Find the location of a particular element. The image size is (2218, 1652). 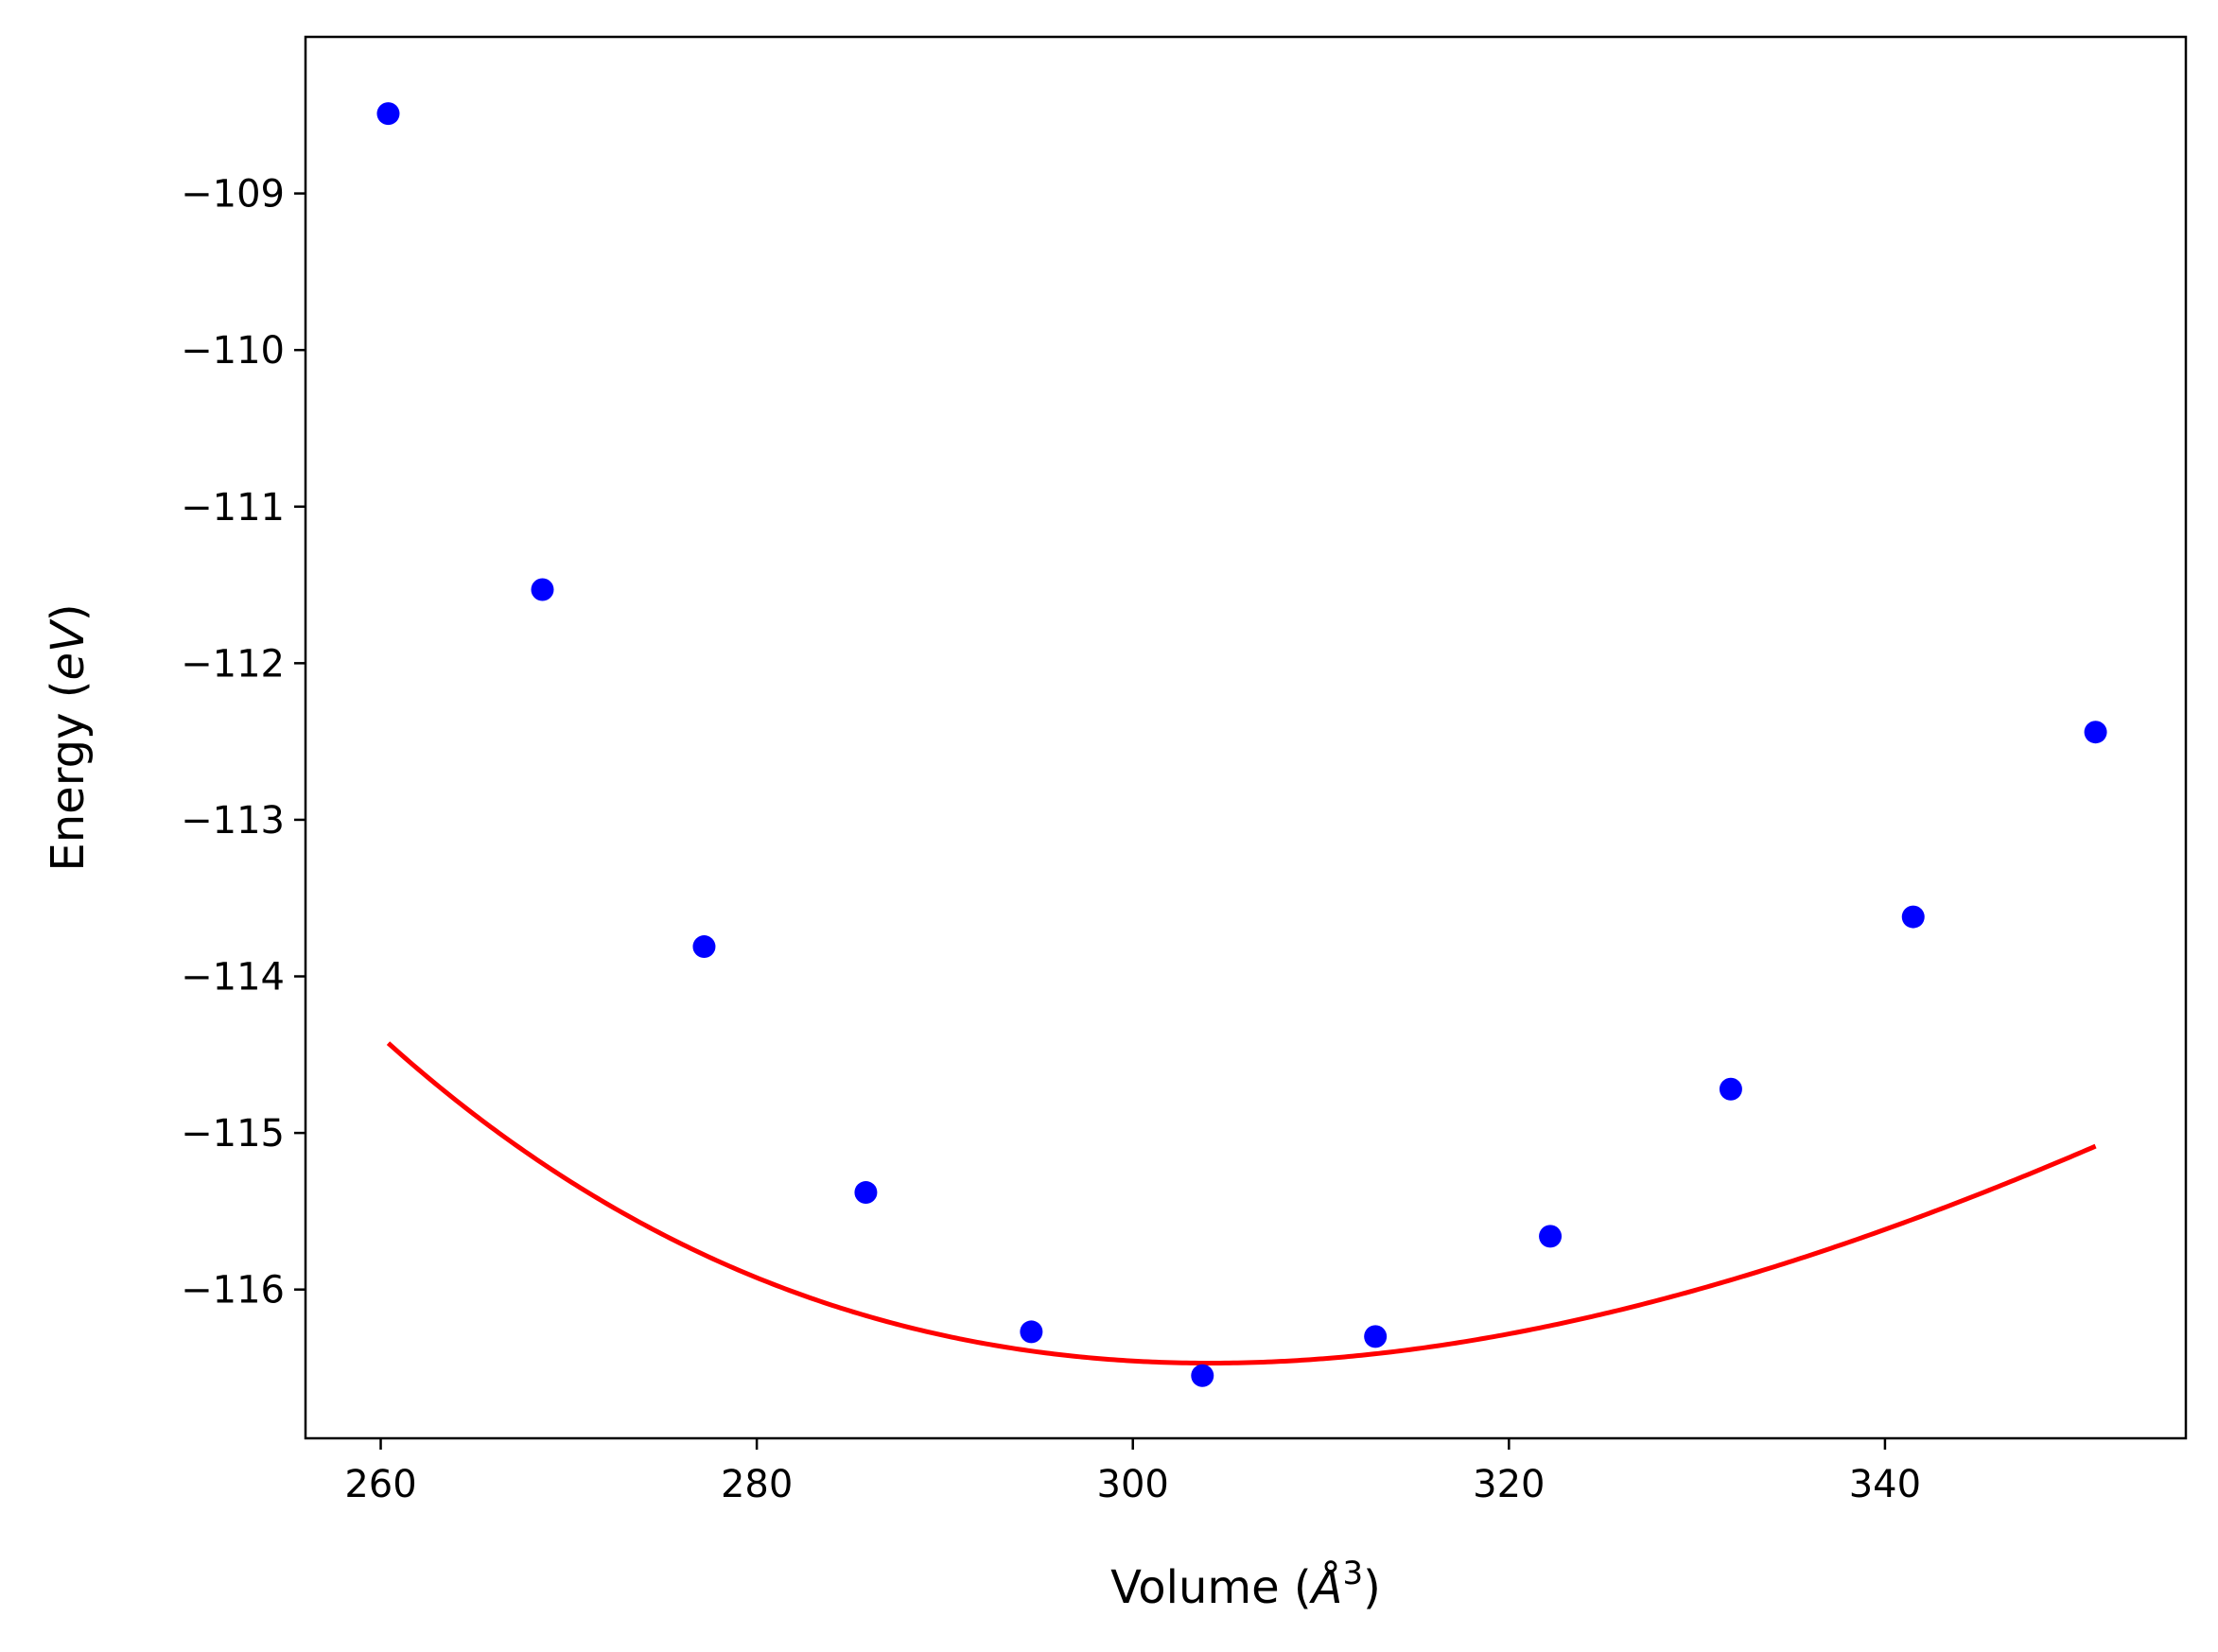

x-tick-label: 320 is located at coordinates (1509, 1485).